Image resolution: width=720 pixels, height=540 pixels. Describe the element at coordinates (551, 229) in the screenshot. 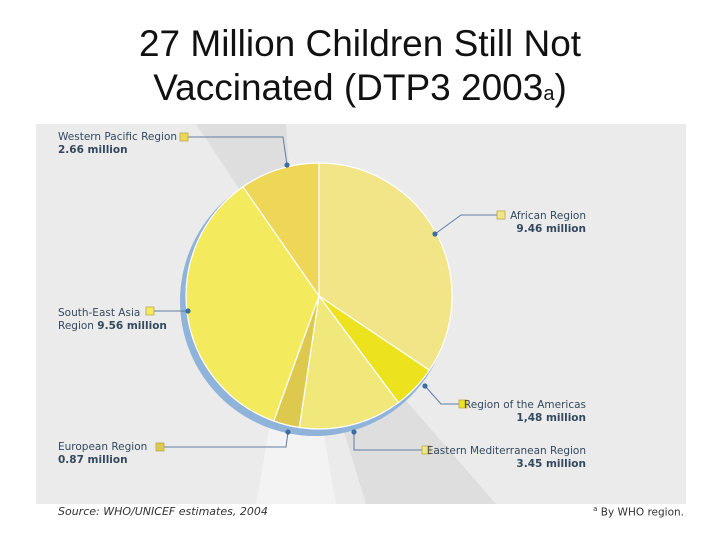

I see `slice-value: 9.46 million` at that location.